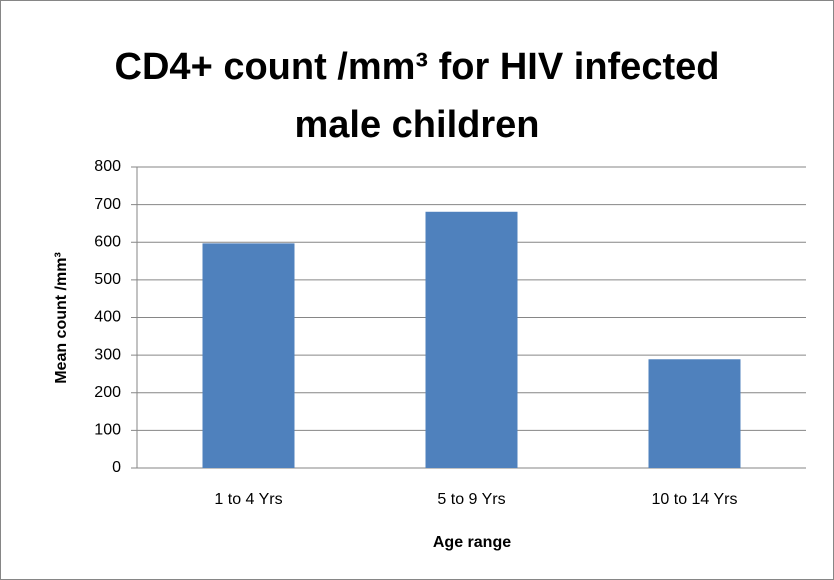 The image size is (834, 580). Describe the element at coordinates (107, 392) in the screenshot. I see `y-tick-label: 200` at that location.